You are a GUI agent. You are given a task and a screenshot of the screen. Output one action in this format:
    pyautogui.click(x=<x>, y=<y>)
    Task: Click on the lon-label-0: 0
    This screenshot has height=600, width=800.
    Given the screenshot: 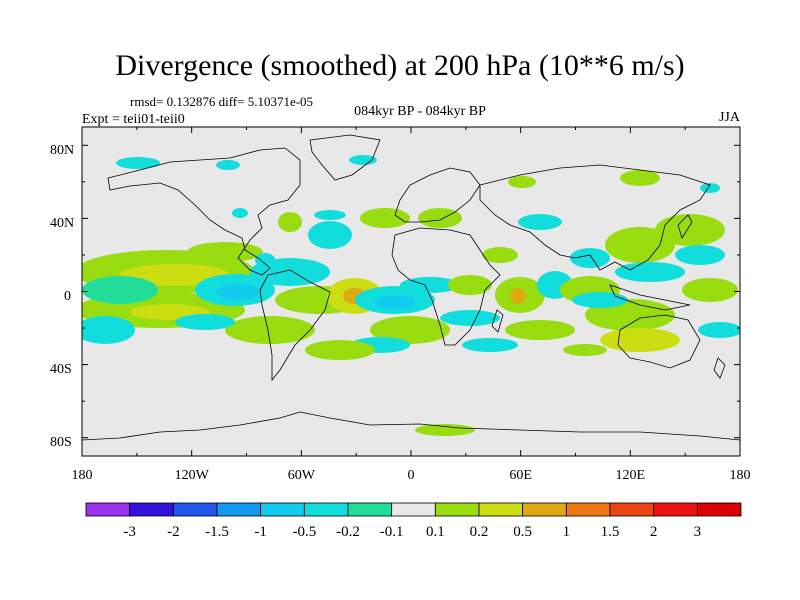 What is the action you would take?
    pyautogui.click(x=411, y=475)
    